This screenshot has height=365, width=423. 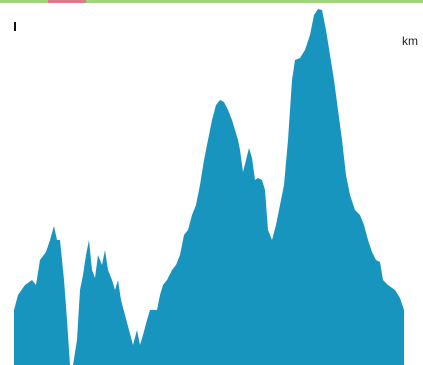 I want to click on top-strip, so click(x=211, y=1).